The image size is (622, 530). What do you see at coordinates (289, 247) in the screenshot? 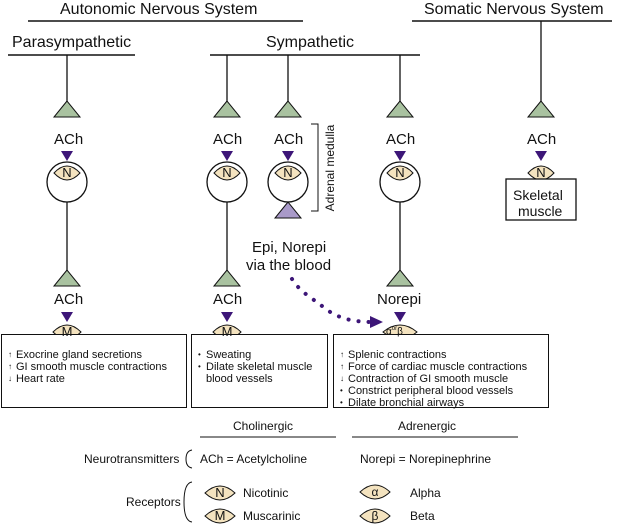
I see `epi-norepi-label: Epi, Norepi` at bounding box center [289, 247].